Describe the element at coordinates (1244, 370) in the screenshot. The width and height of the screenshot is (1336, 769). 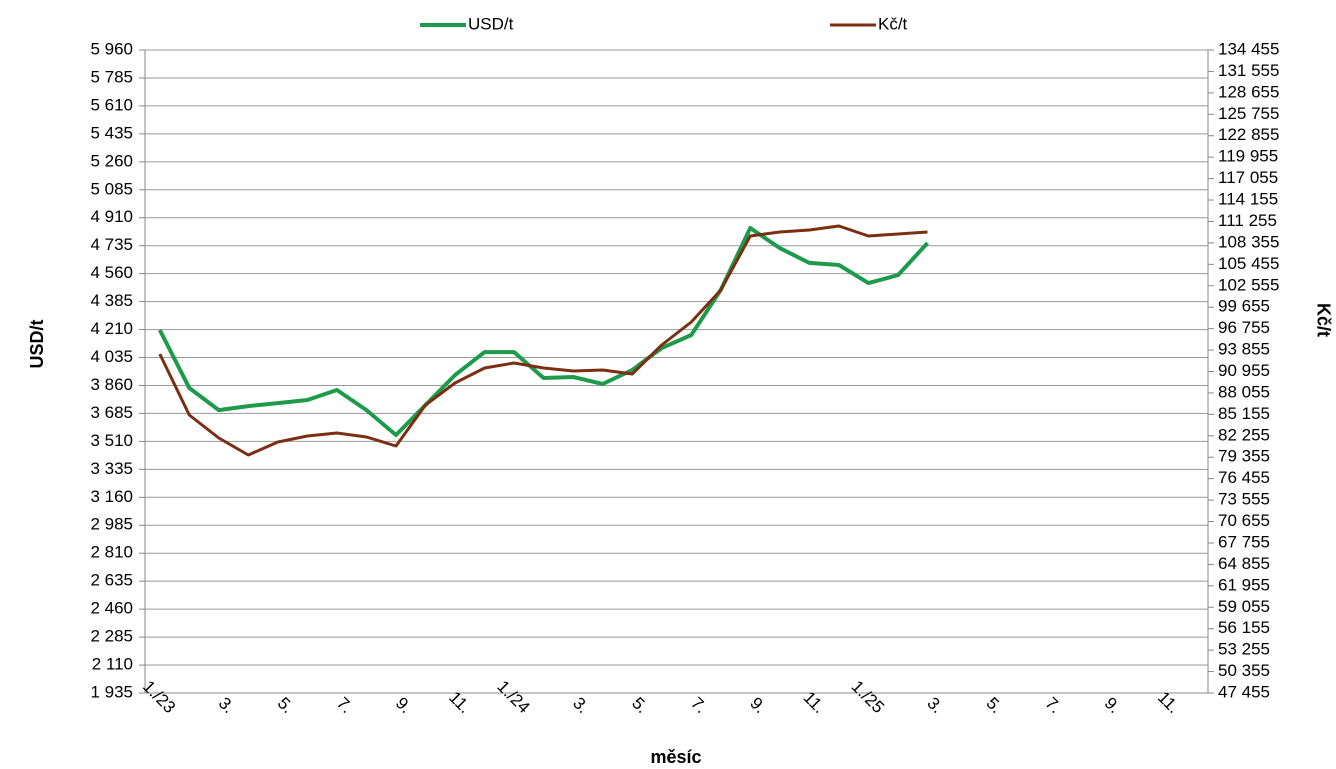
I see `y2-tick-label: 90 955` at that location.